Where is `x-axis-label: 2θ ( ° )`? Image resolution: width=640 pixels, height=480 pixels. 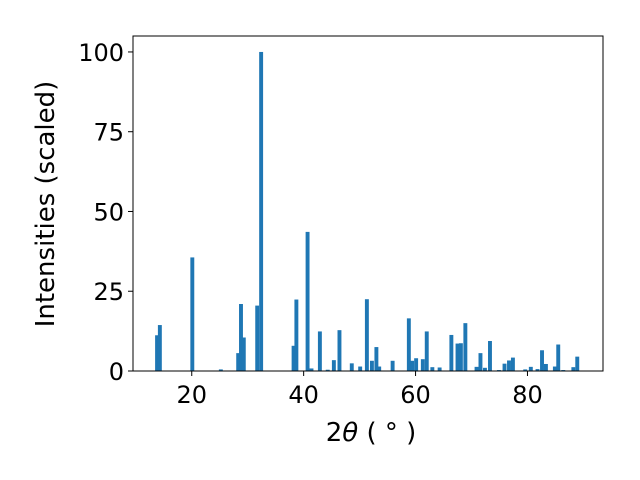 x-axis-label: 2θ ( ° ) is located at coordinates (371, 433).